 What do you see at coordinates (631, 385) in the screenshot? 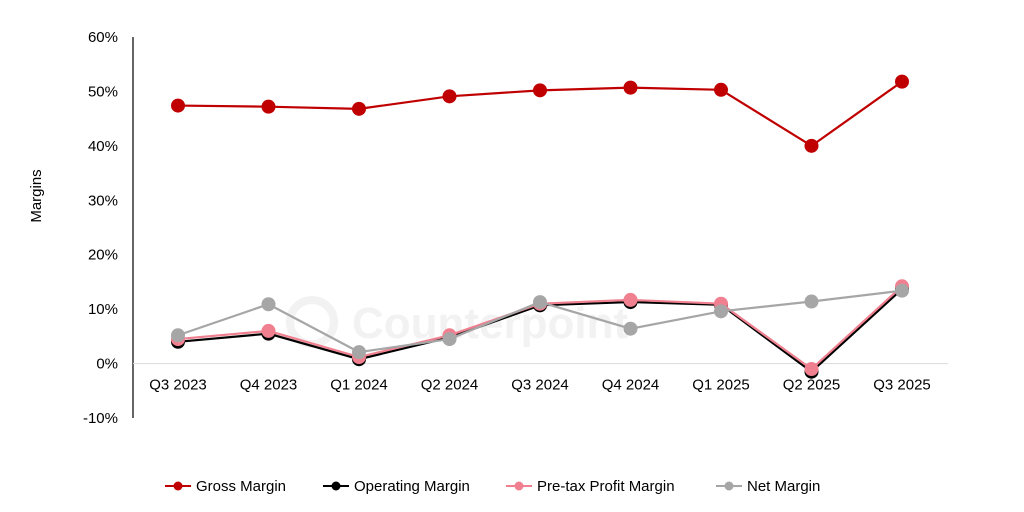
I see `x-tick-label: Q4 2024` at bounding box center [631, 385].